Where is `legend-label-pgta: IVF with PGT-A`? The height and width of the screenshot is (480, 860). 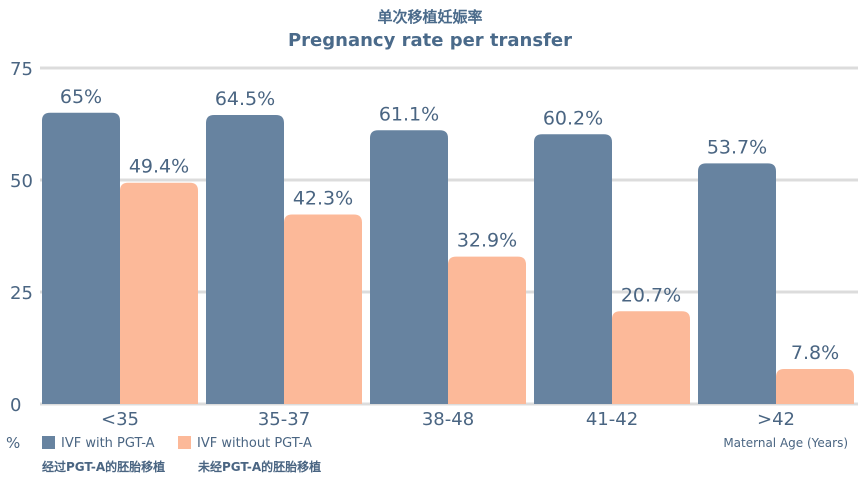
legend-label-pgta: IVF with PGT-A is located at coordinates (108, 443).